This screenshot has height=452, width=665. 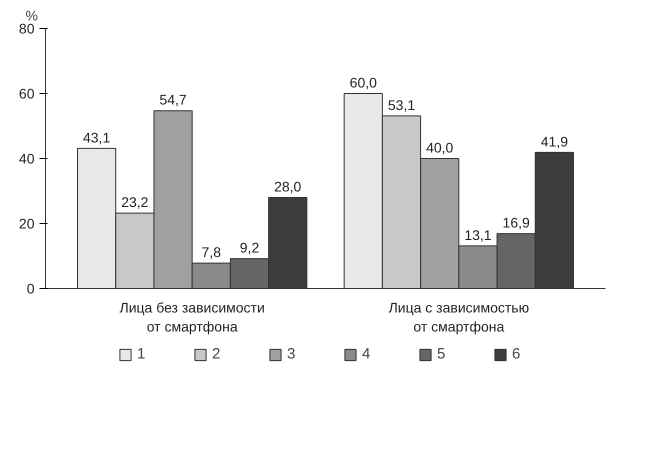 What do you see at coordinates (141, 354) in the screenshot?
I see `legend-label: 1` at bounding box center [141, 354].